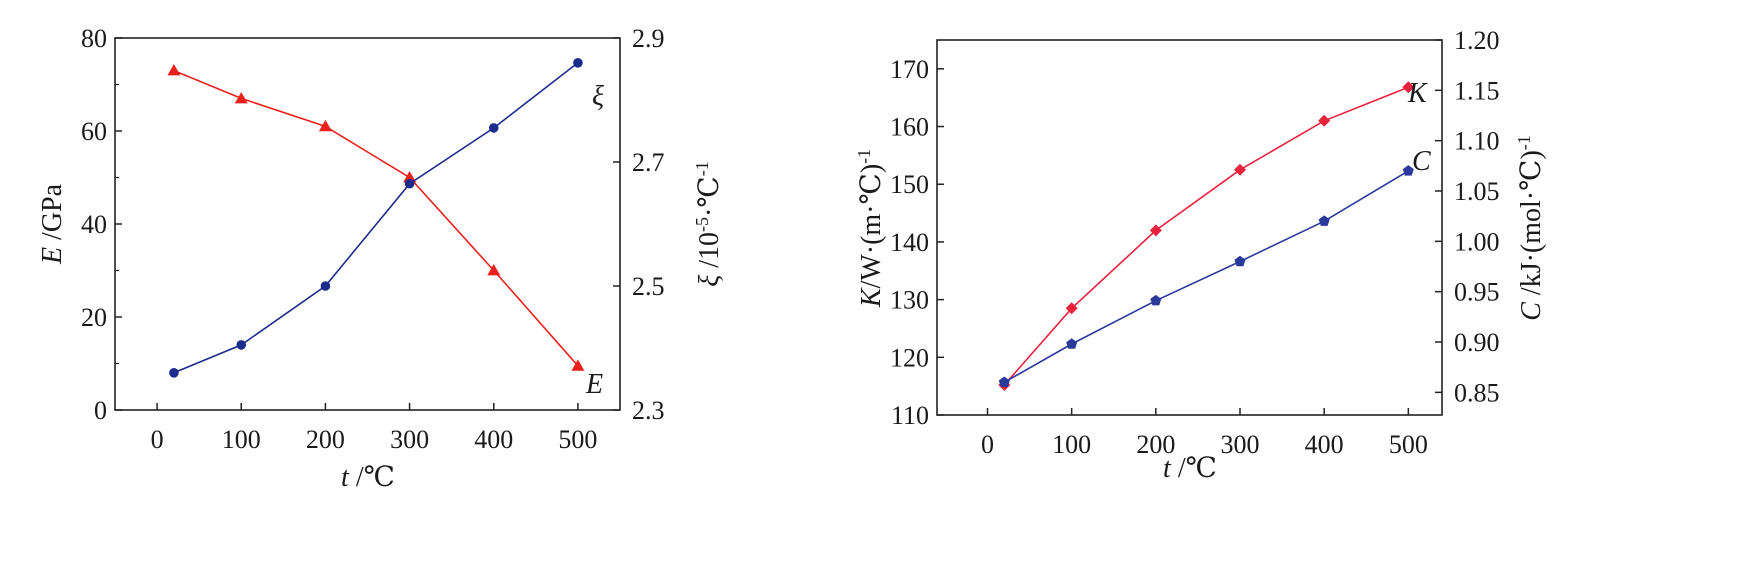  What do you see at coordinates (648, 162) in the screenshot?
I see `chart-1-y2-tick-label: 2.7` at bounding box center [648, 162].